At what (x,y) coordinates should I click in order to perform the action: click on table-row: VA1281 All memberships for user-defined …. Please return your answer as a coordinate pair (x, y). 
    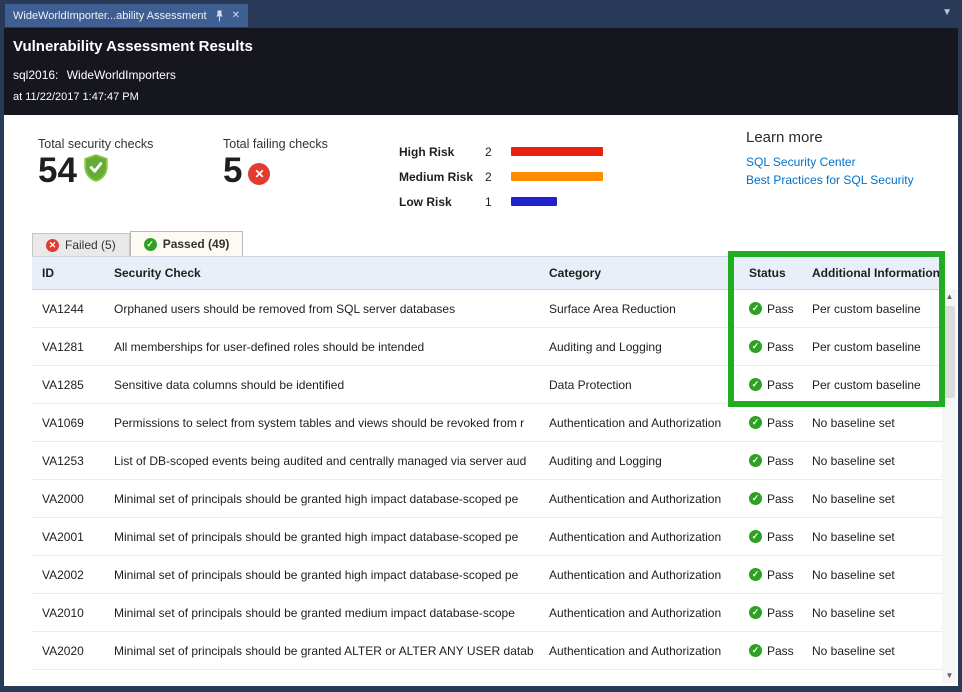
    Looking at the image, I should click on (487, 346).